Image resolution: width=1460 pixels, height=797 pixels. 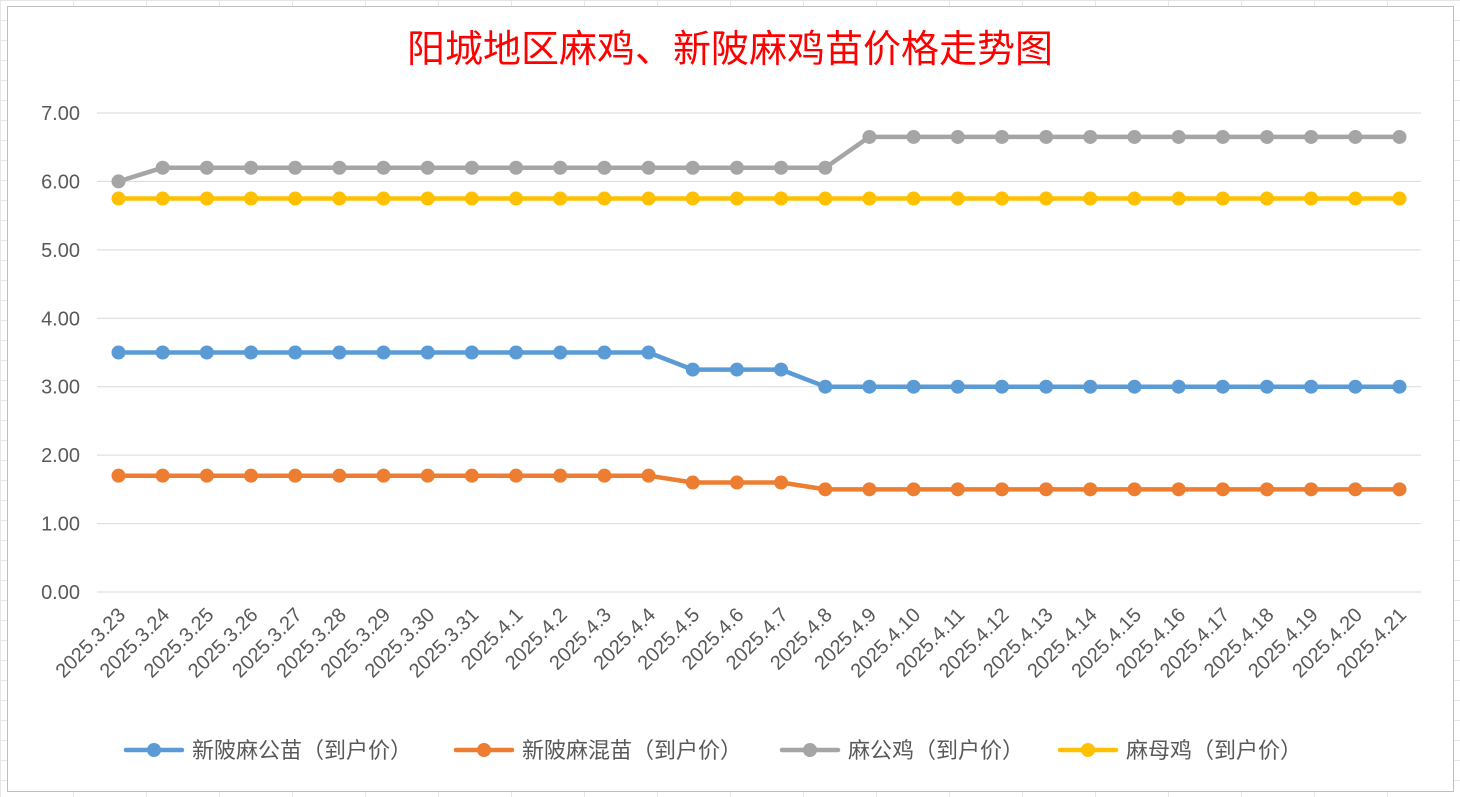 What do you see at coordinates (267, 751) in the screenshot?
I see `legend-item: 新陂麻公苗（到户价）` at bounding box center [267, 751].